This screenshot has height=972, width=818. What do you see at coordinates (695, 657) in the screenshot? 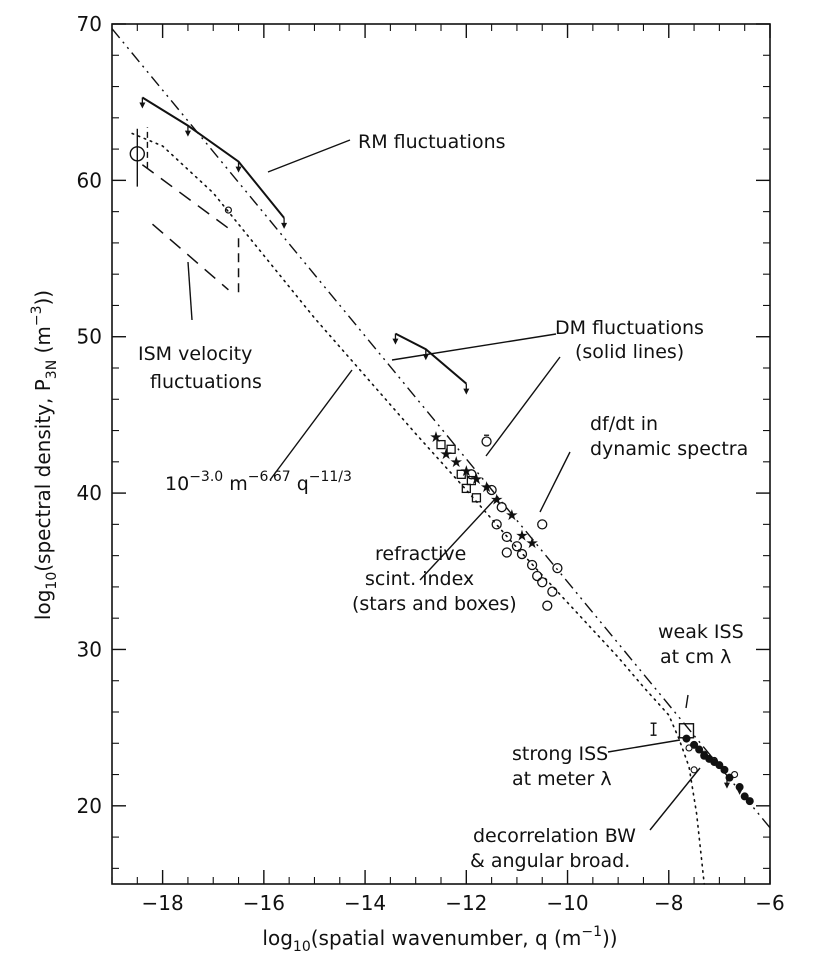
I see `annotation-weak2: at cm λ` at bounding box center [695, 657].